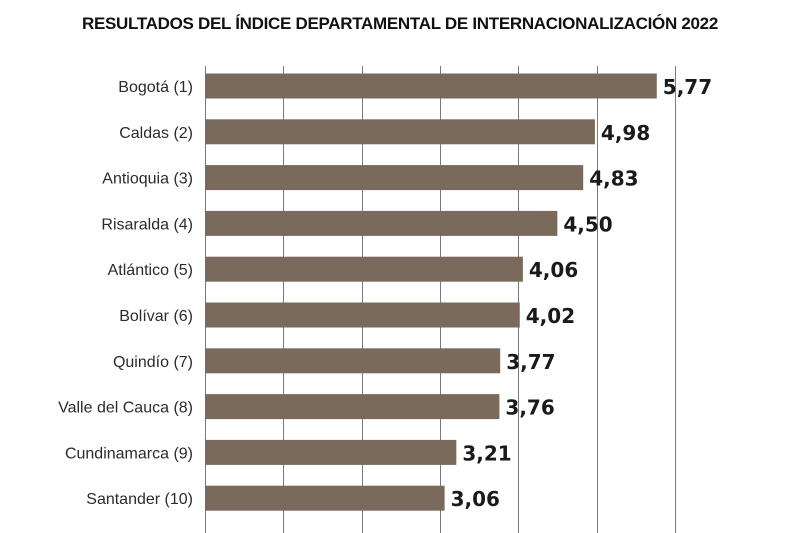  What do you see at coordinates (625, 133) in the screenshot?
I see `value-label-1: 4,98` at bounding box center [625, 133].